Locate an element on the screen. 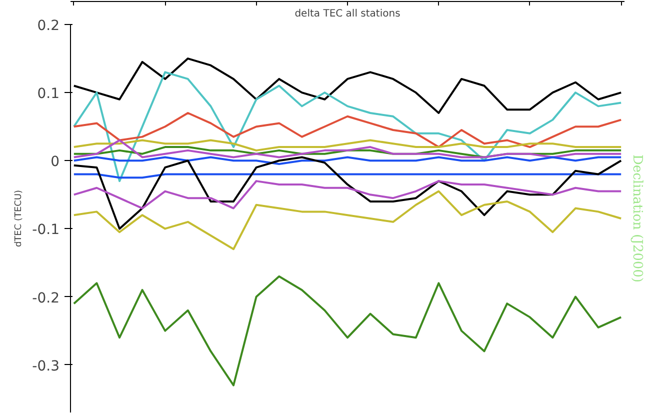 The height and width of the screenshot is (416, 654). y-tick-label: 0 is located at coordinates (55, 162).